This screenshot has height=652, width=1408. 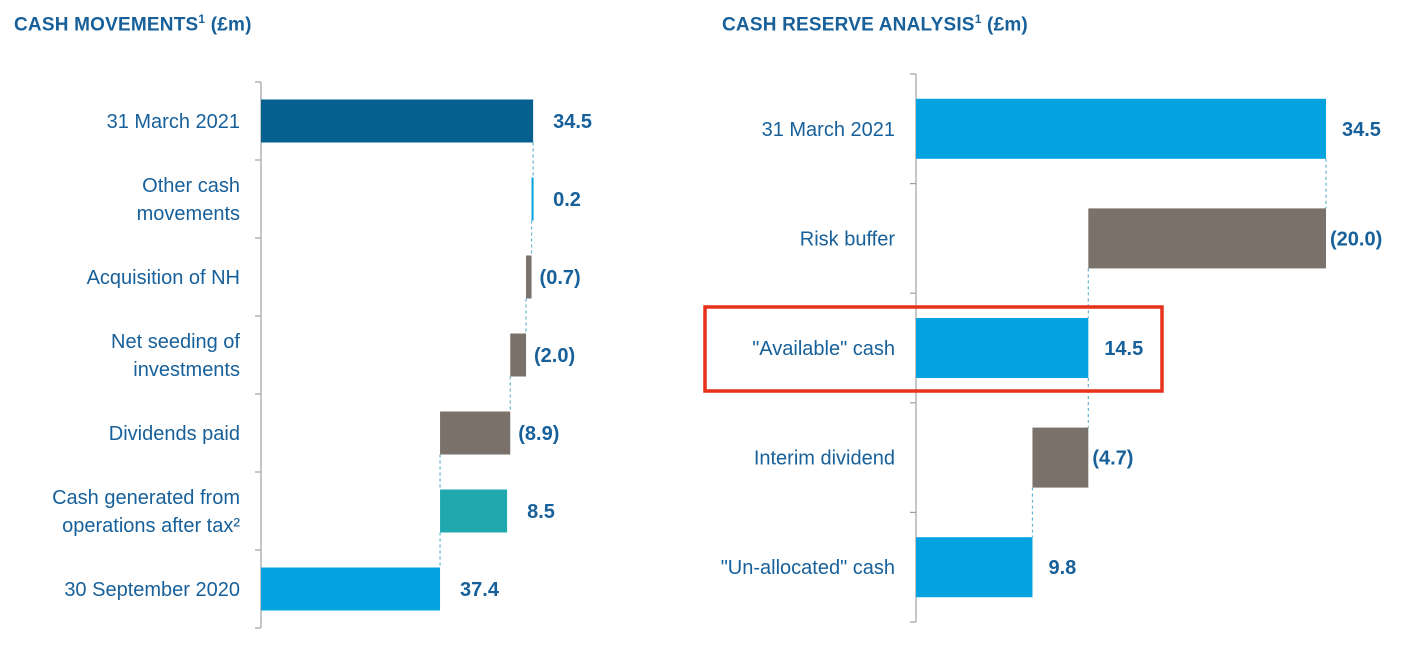 I want to click on cash-reserve-category-label-line: "Available" cash, so click(x=823, y=349).